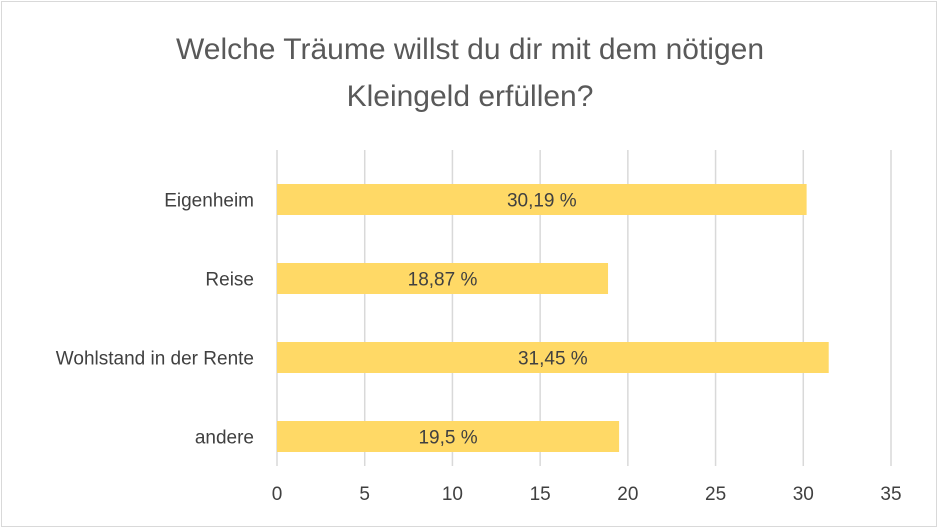 The width and height of the screenshot is (940, 530). I want to click on bar-wohlstand-in-der-rente, so click(553, 357).